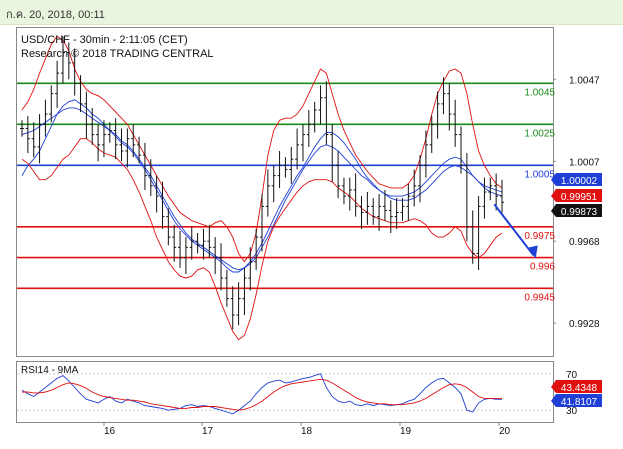  What do you see at coordinates (584, 80) in the screenshot?
I see `y-tick-label-0: 1.0047` at bounding box center [584, 80].